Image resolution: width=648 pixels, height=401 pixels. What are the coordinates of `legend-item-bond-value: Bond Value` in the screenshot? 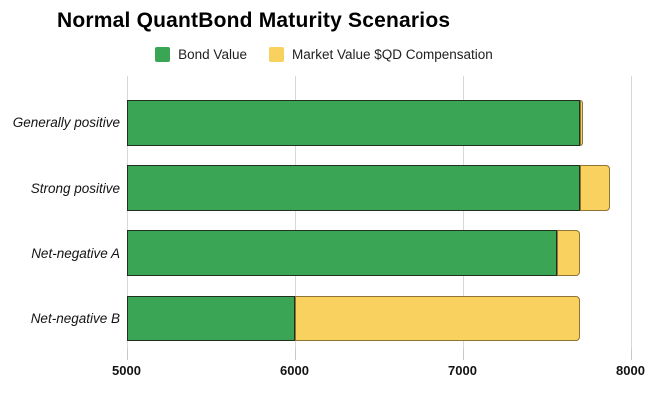 It's located at (201, 54).